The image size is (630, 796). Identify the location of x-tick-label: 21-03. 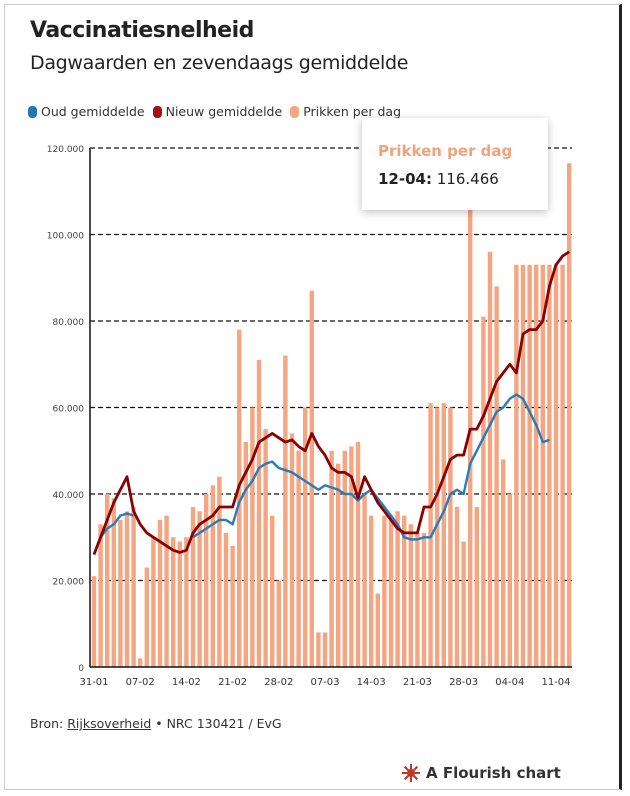
(417, 682).